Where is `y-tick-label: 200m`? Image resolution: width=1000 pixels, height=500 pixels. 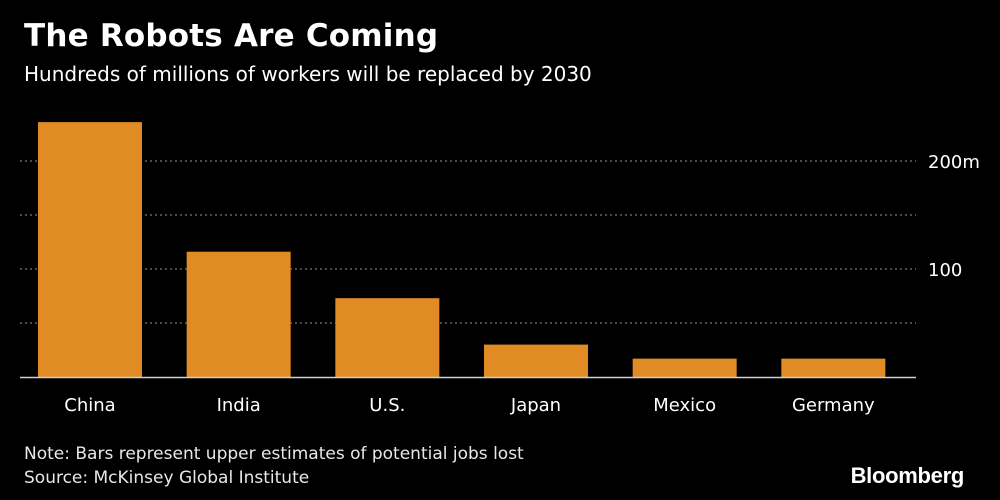 y-tick-label: 200m is located at coordinates (954, 162).